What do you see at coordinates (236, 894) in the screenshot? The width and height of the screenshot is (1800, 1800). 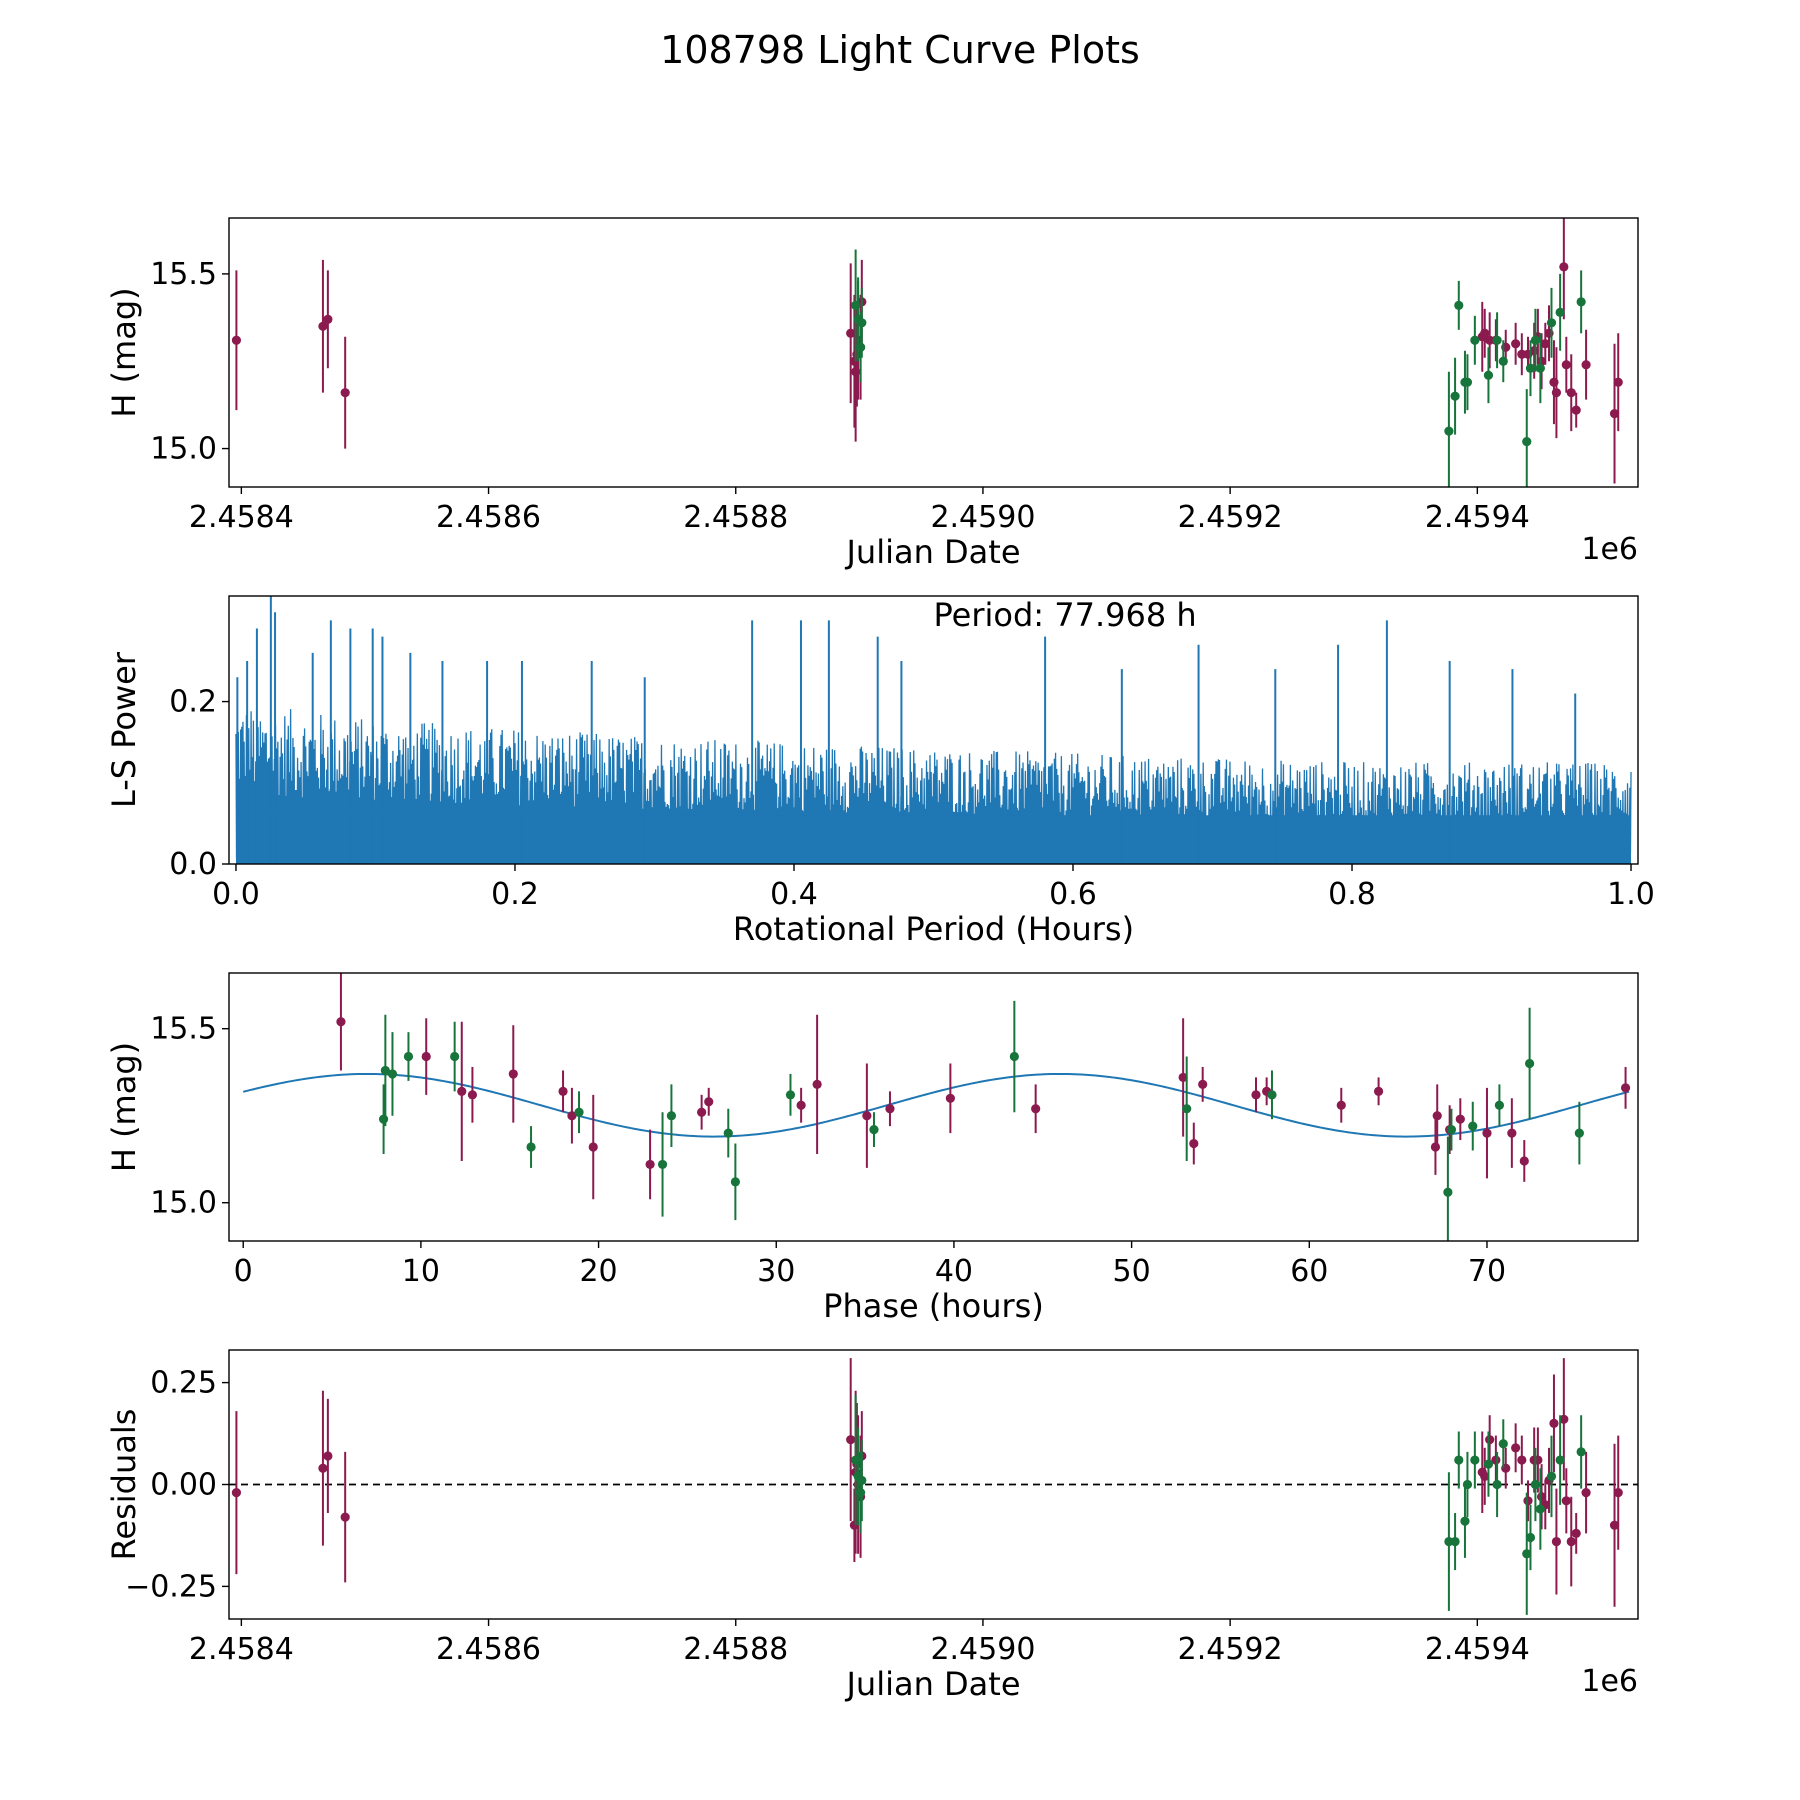 I see `x-tick-label: 0.0` at bounding box center [236, 894].